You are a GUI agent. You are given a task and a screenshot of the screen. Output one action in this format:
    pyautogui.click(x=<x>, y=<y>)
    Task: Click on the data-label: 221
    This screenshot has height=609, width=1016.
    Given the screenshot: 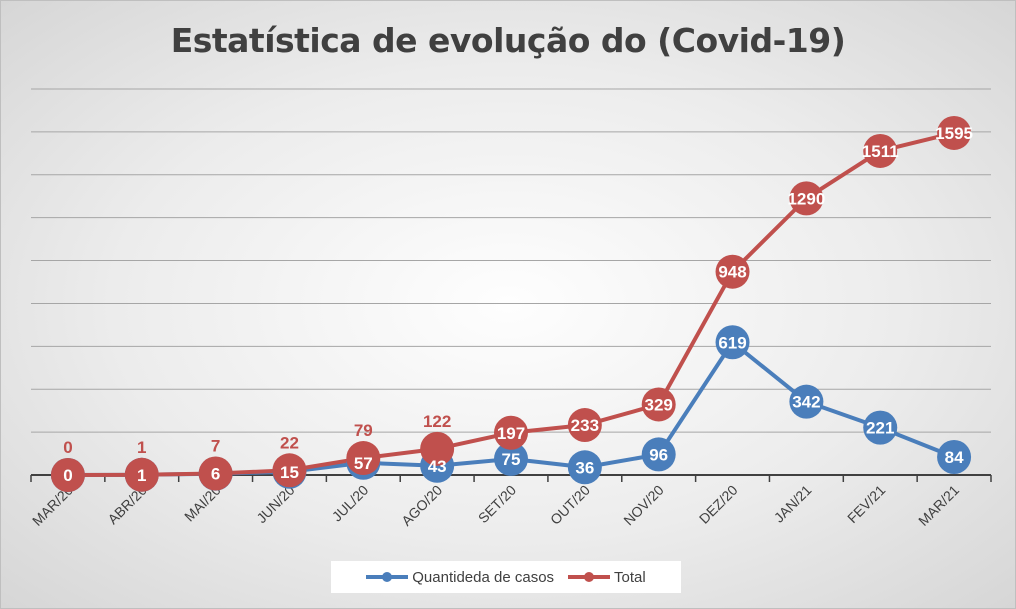 What is the action you would take?
    pyautogui.click(x=880, y=428)
    